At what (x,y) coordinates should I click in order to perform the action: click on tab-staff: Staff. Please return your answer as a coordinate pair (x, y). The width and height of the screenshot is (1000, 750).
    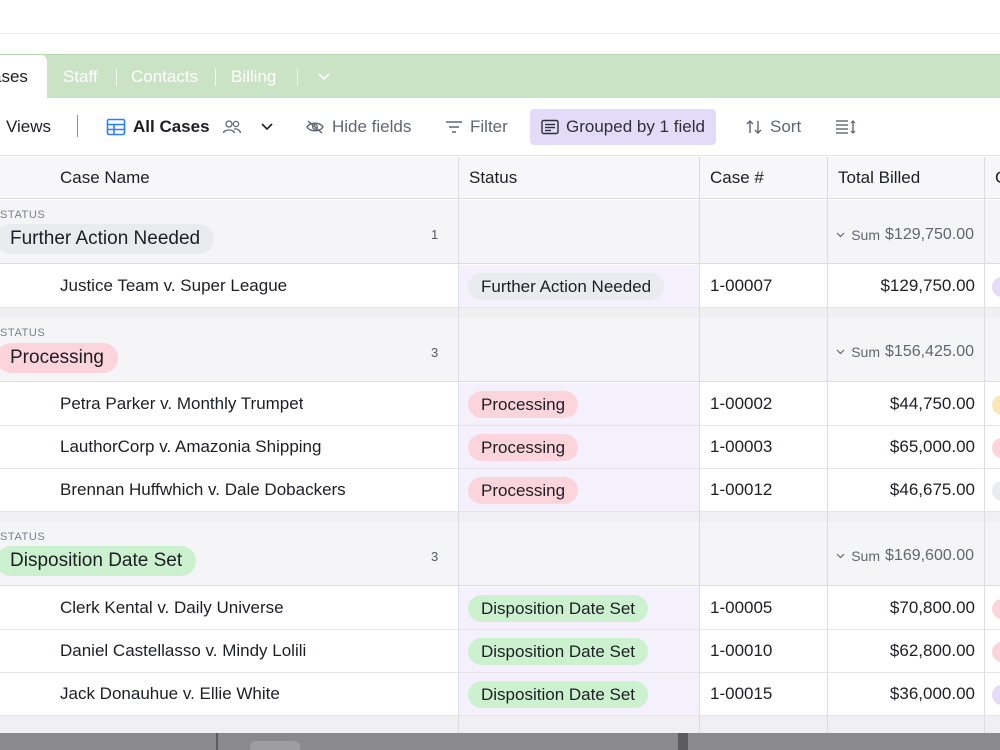
    Looking at the image, I should click on (80, 76).